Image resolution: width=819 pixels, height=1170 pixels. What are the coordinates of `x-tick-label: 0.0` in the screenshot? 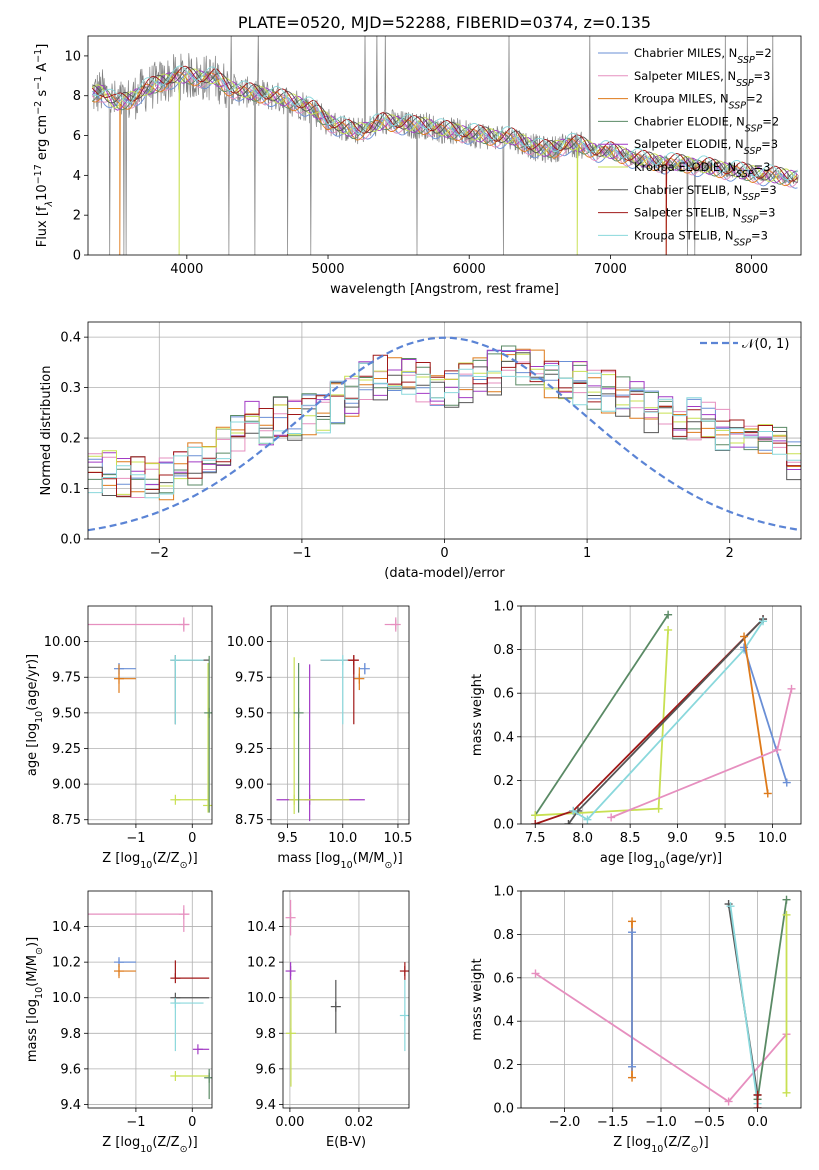 It's located at (757, 1122).